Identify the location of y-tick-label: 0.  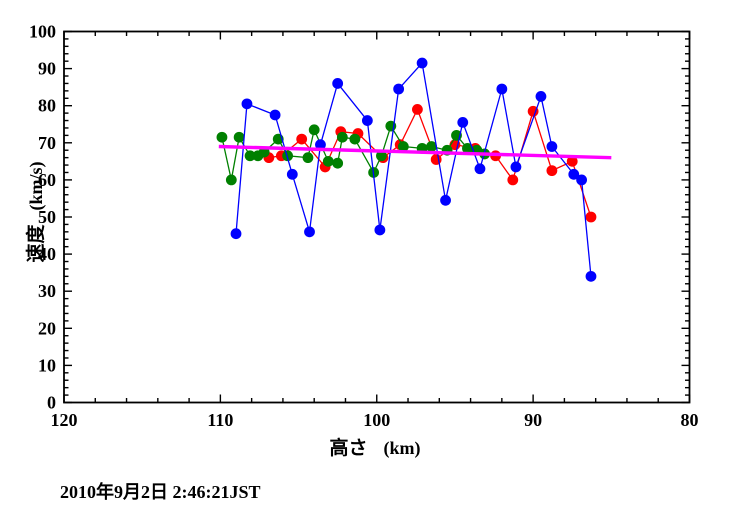
(51, 403).